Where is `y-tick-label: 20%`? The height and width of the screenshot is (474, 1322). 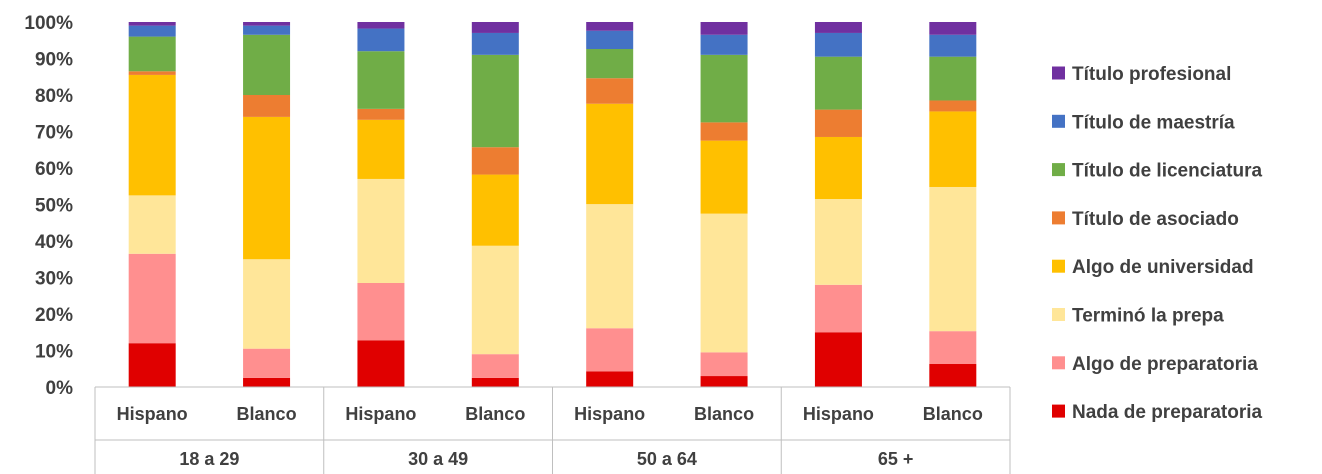 y-tick-label: 20% is located at coordinates (54, 315).